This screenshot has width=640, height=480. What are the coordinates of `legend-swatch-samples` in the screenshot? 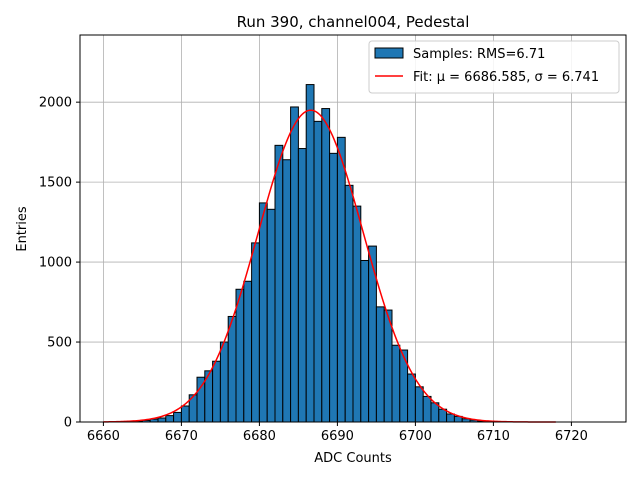 It's located at (389, 53).